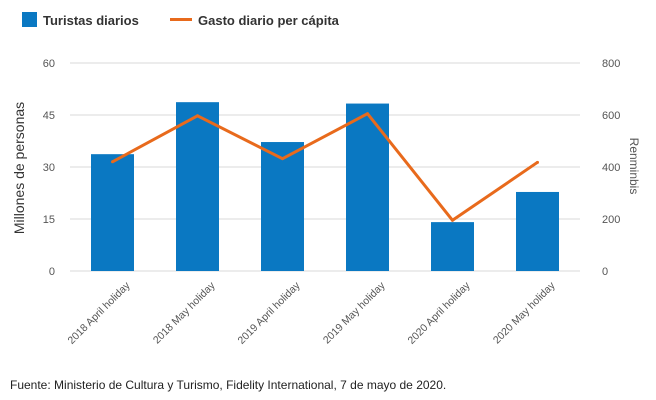 This screenshot has height=400, width=656. I want to click on y-axis-title-right: Renminbis, so click(634, 166).